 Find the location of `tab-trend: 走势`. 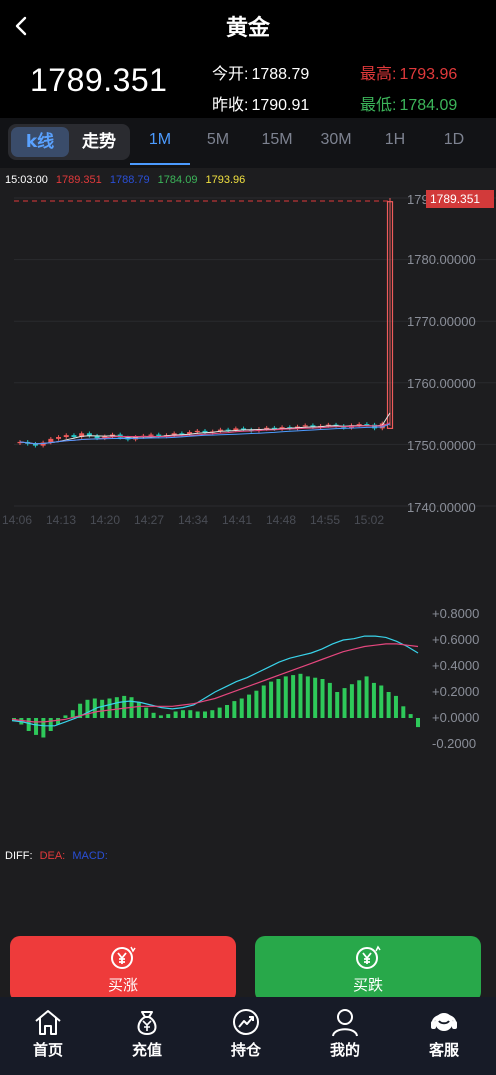

tab-trend: 走势 is located at coordinates (99, 142).